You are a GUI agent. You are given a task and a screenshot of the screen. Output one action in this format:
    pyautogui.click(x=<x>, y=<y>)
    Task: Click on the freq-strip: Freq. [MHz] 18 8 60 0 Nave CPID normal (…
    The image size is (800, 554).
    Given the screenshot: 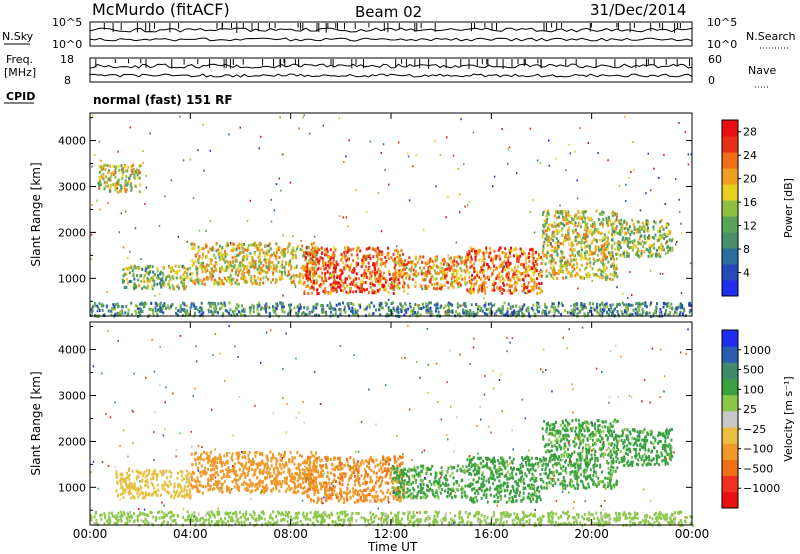 What is the action you would take?
    pyautogui.click(x=390, y=80)
    